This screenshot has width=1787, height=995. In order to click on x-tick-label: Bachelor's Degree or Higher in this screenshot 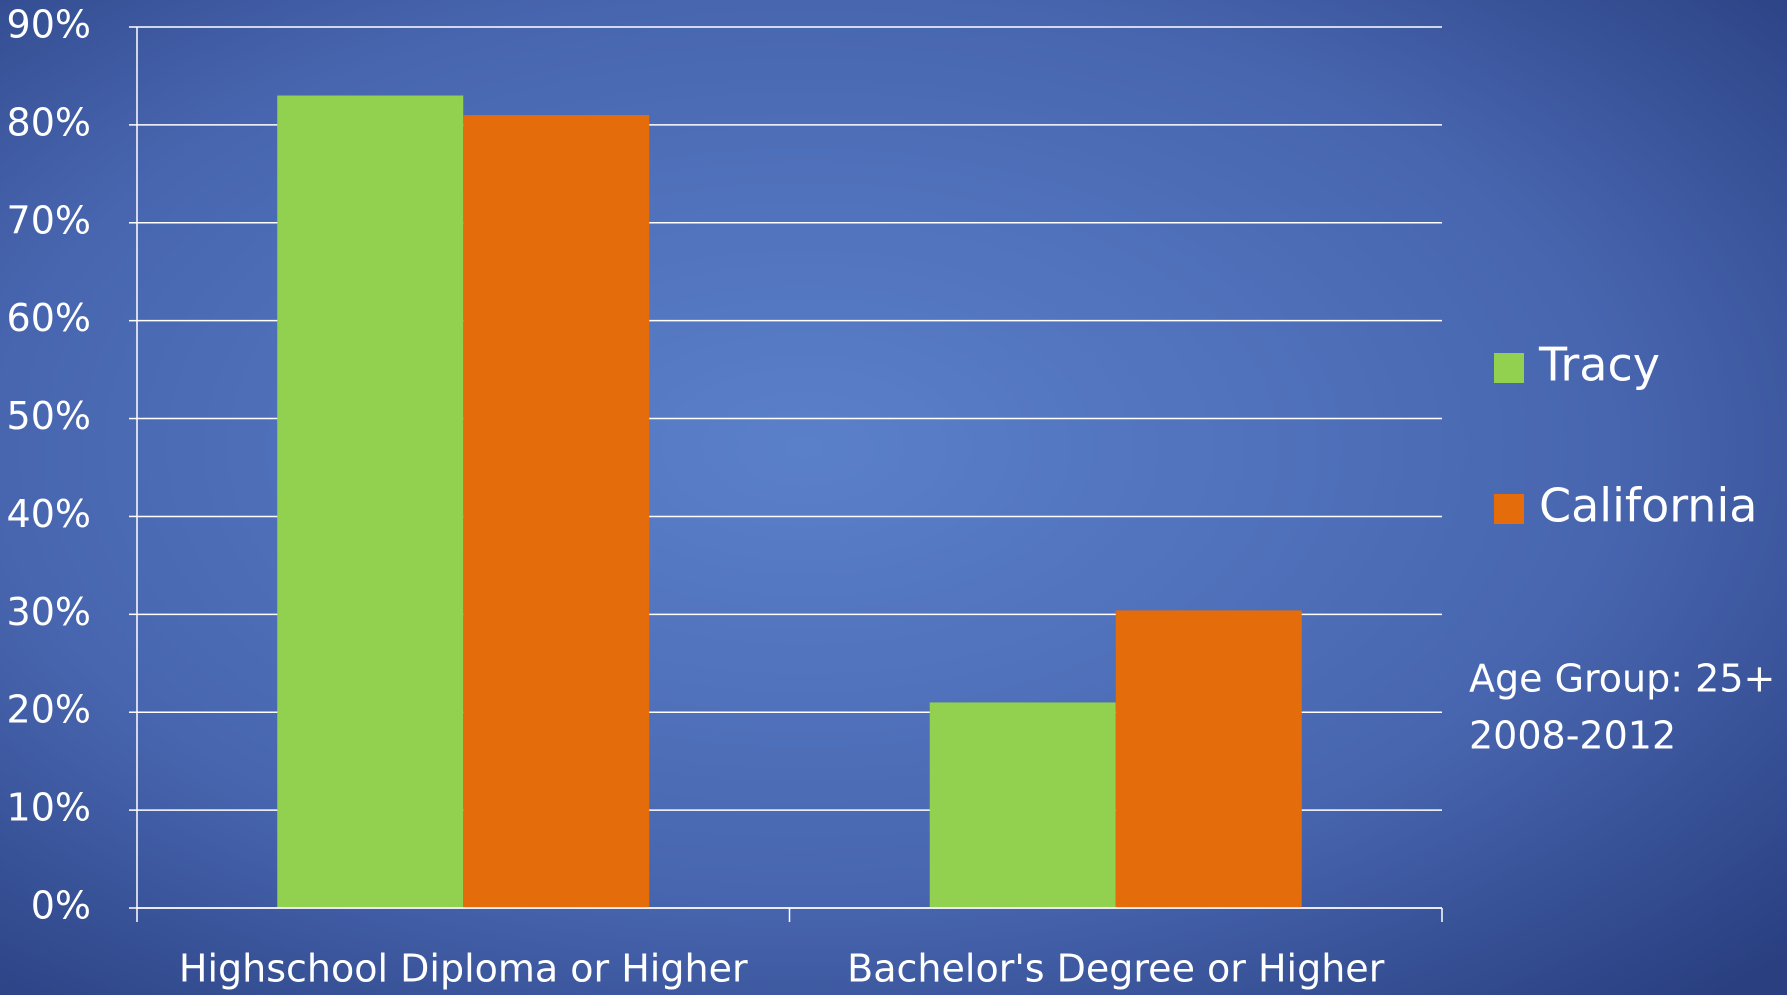, I will do `click(1116, 969)`.